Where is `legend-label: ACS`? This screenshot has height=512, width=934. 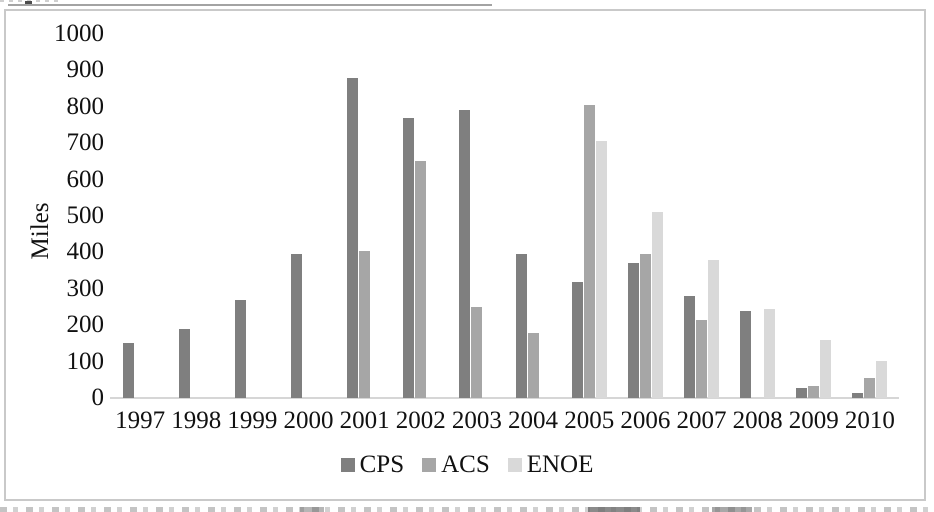
legend-label: ACS is located at coordinates (465, 464).